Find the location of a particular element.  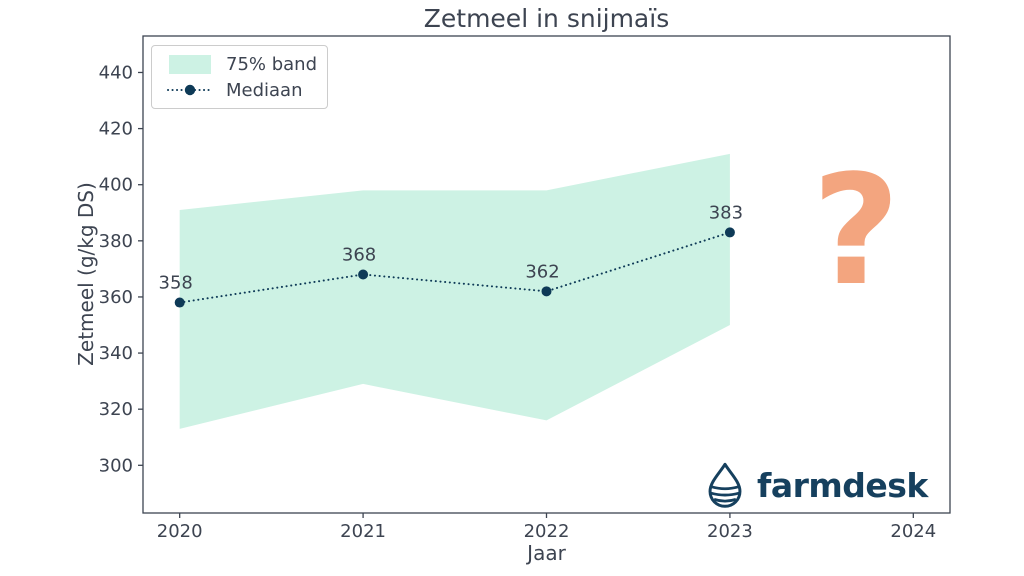

svg-text: 360 is located at coordinates (116, 297).